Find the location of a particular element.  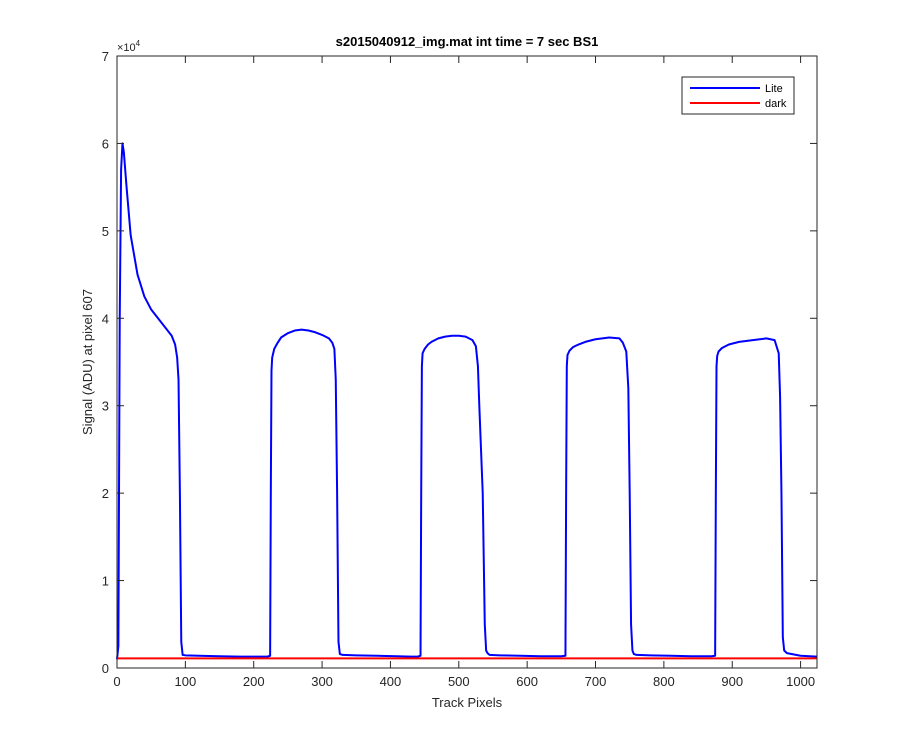

x-tick-label: 500 is located at coordinates (459, 681).